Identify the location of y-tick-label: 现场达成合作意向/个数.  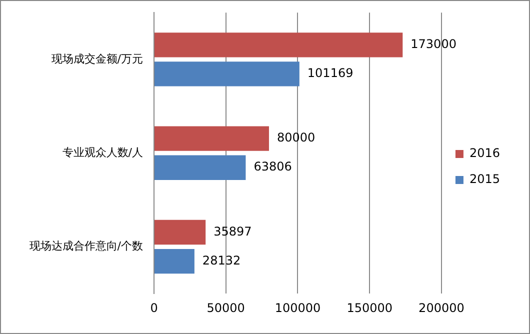
(86, 246).